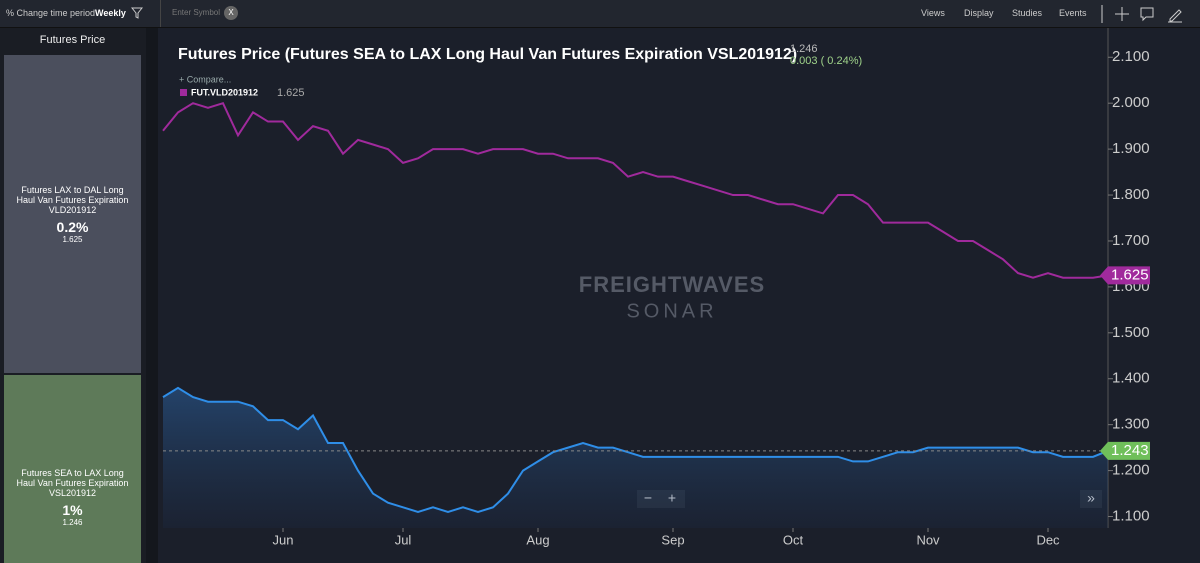 Image resolution: width=1200 pixels, height=563 pixels. Describe the element at coordinates (928, 539) in the screenshot. I see `x-tick-label: Nov` at that location.